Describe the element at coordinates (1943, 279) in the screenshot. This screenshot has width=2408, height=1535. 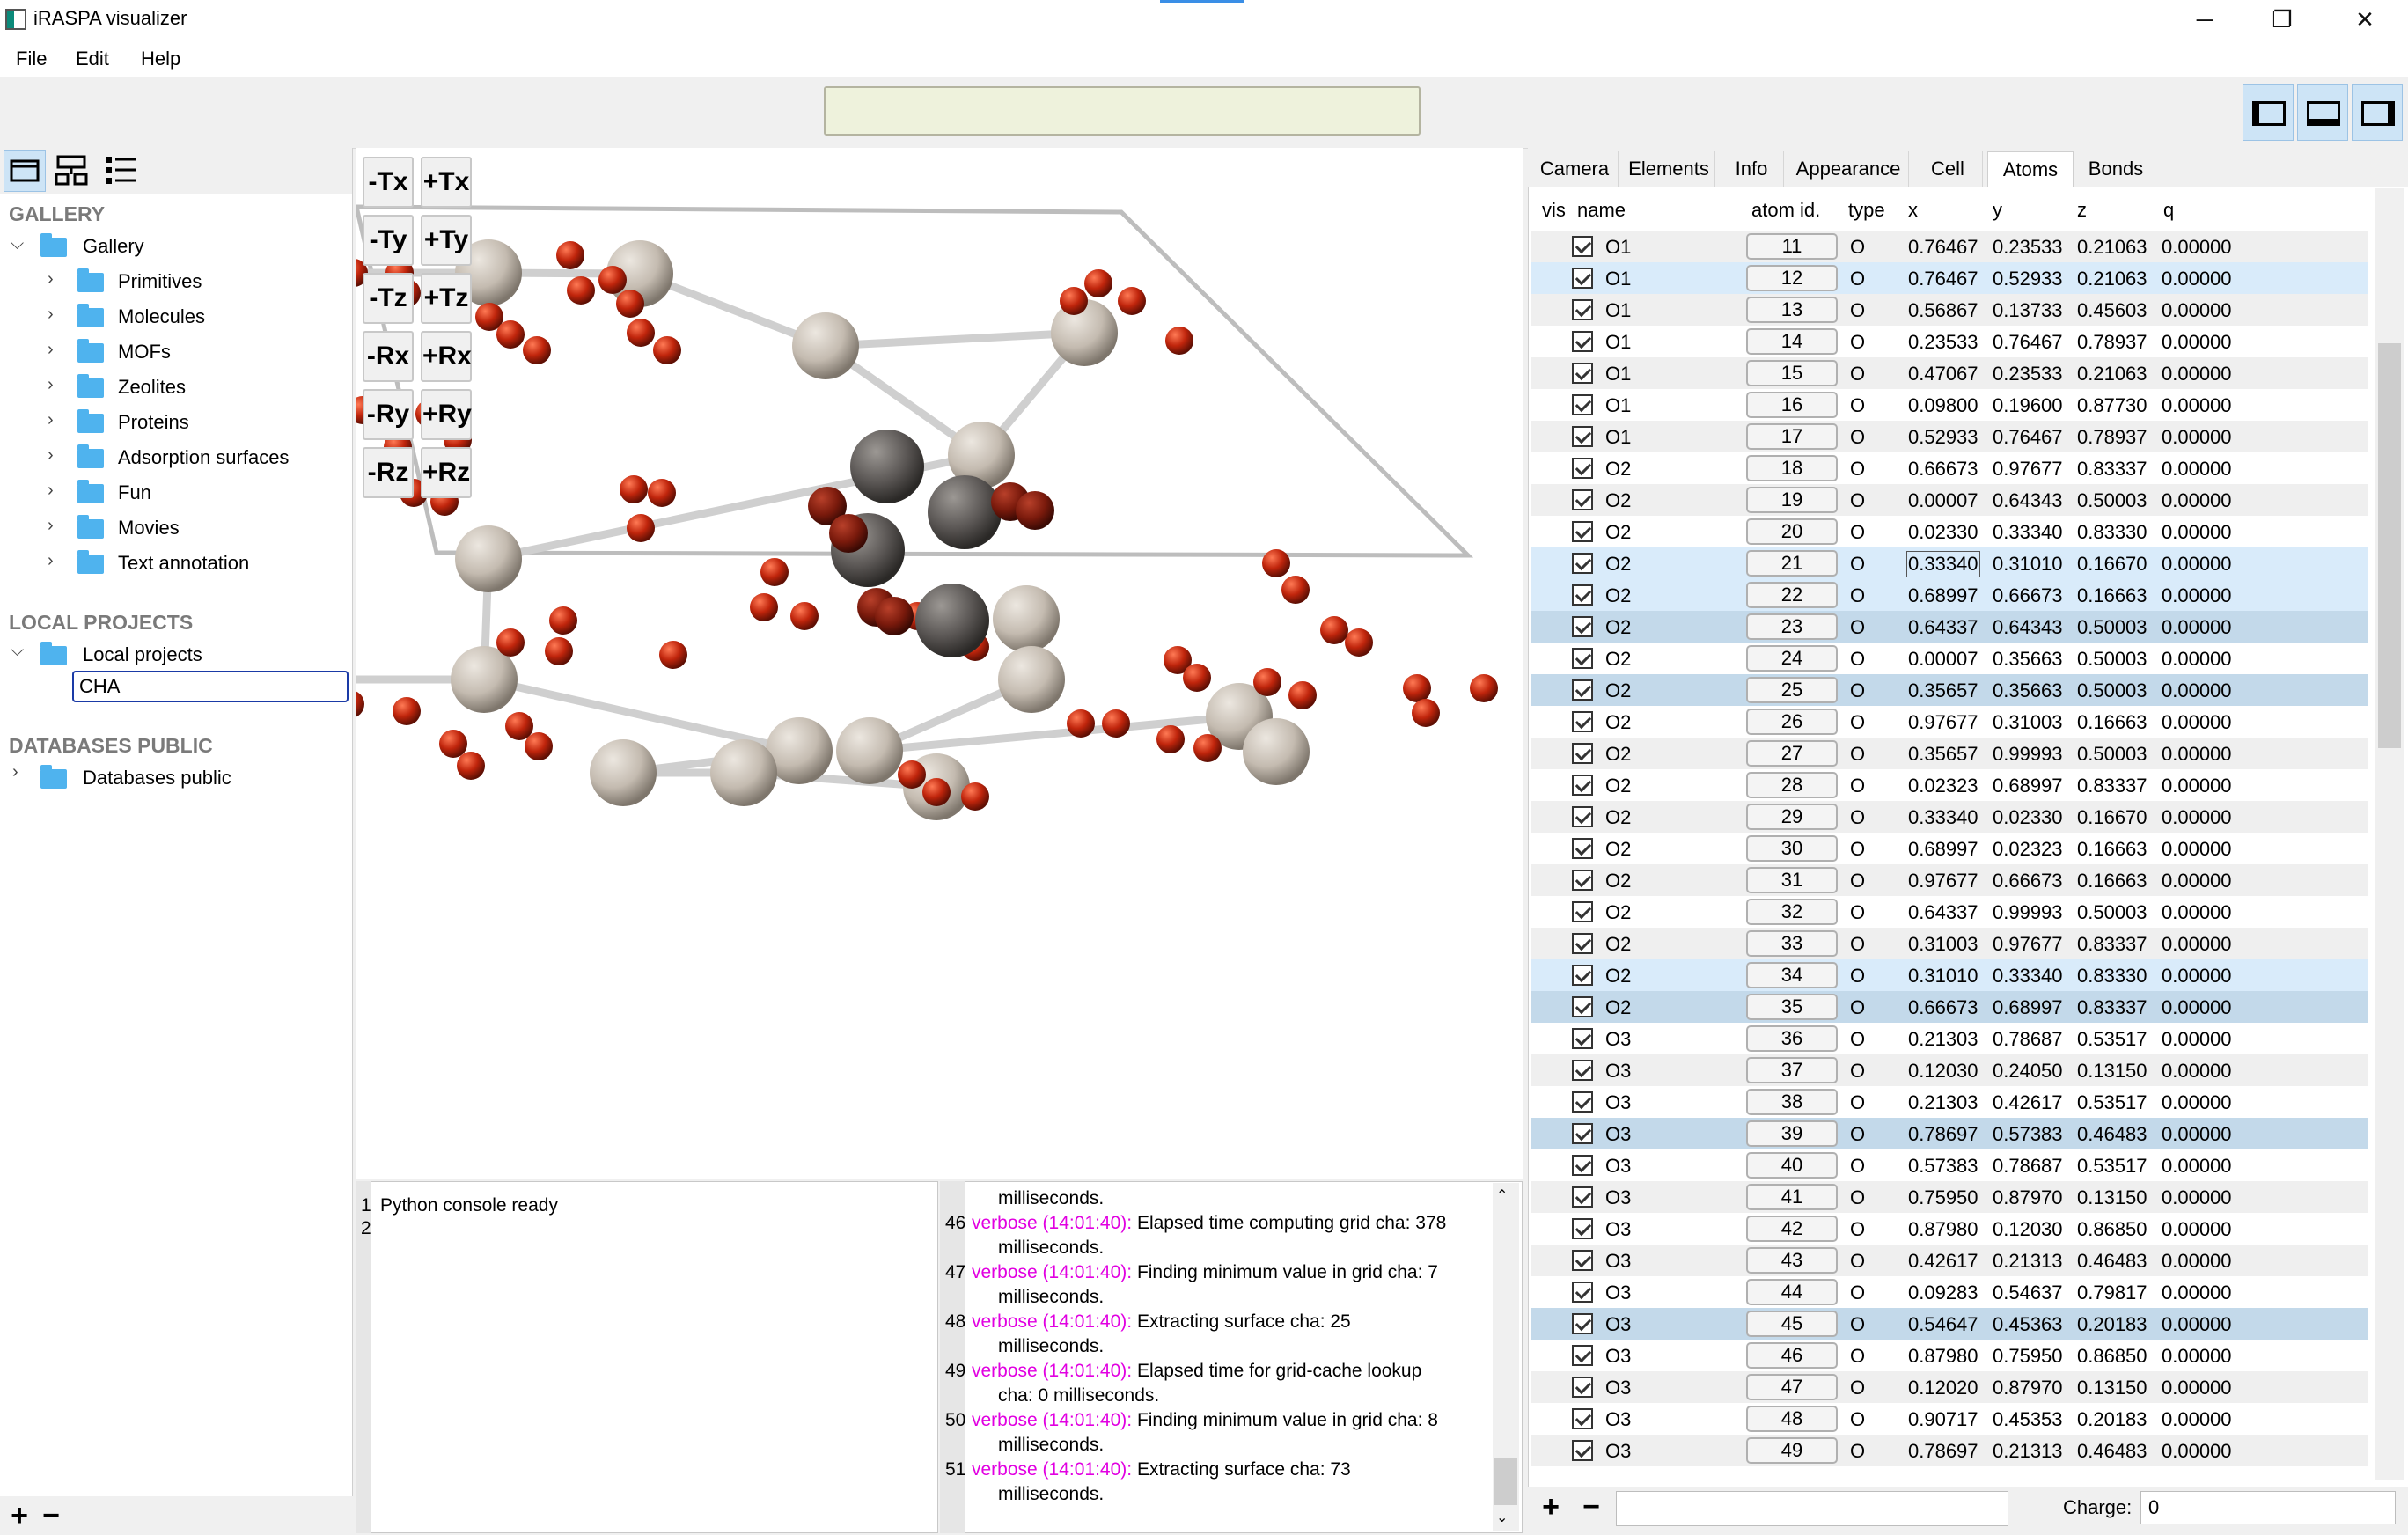
I see `atom-x: 0.76467` at that location.